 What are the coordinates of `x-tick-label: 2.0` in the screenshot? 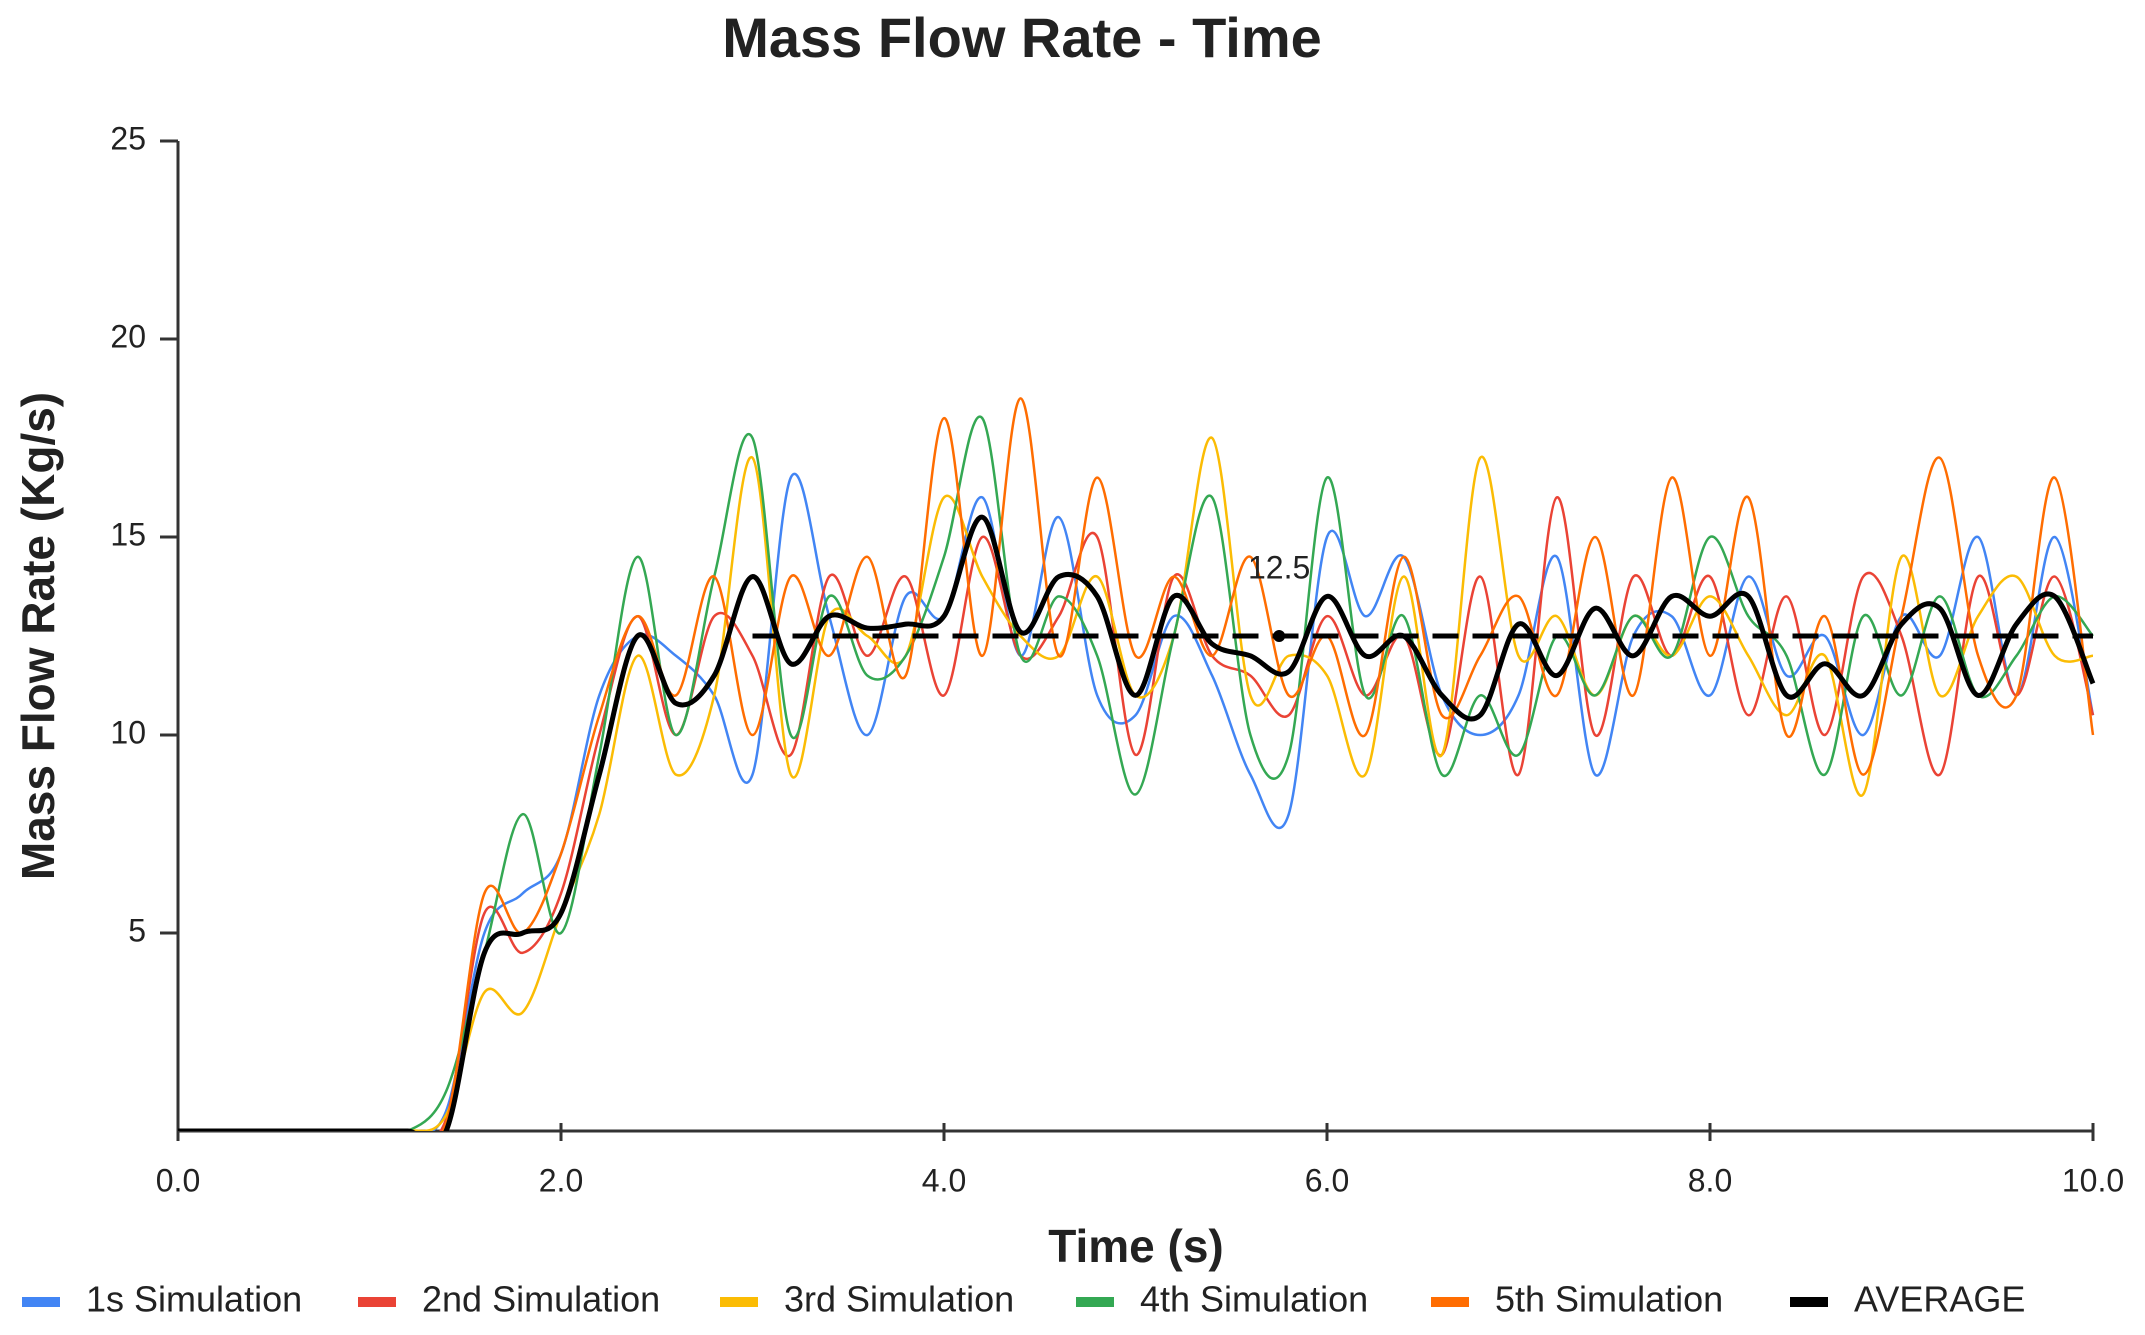 It's located at (561, 1180).